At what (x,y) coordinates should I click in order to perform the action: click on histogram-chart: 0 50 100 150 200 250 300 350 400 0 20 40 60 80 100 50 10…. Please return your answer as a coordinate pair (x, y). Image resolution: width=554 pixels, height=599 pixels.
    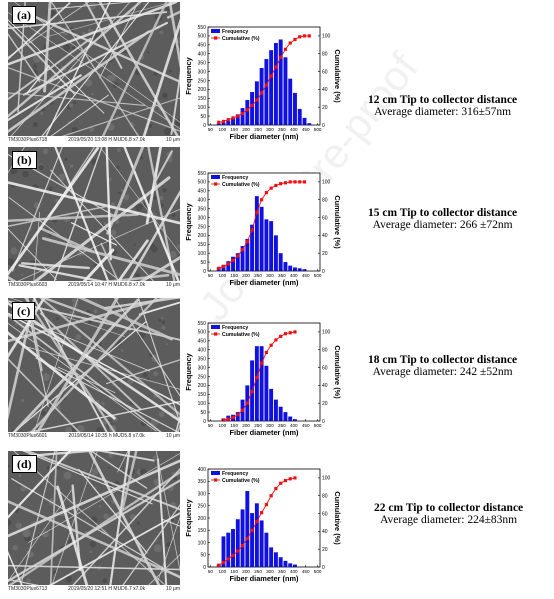
    Looking at the image, I should click on (267, 524).